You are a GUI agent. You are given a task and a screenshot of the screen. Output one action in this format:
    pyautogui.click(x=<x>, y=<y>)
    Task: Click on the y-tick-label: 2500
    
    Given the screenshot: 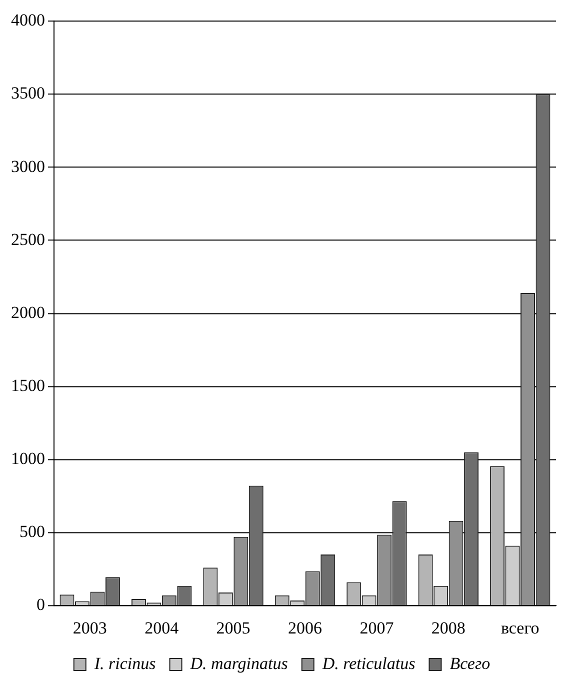 What is the action you would take?
    pyautogui.click(x=28, y=239)
    